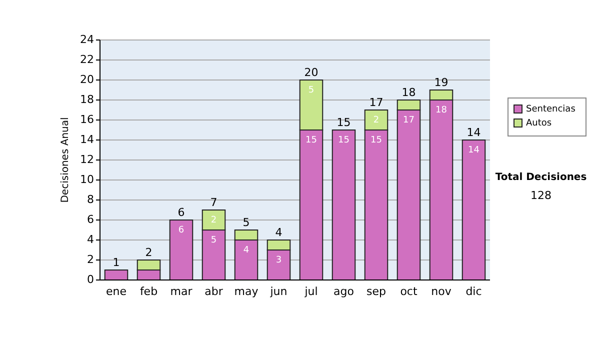 This screenshot has height=340, width=600. Describe the element at coordinates (246, 250) in the screenshot. I see `data-label: 4` at that location.